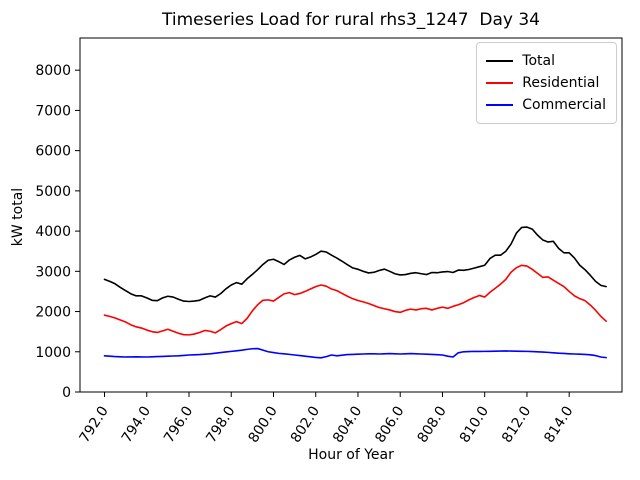 Image resolution: width=640 pixels, height=480 pixels. I want to click on y-tick-label: 6000, so click(53, 152).